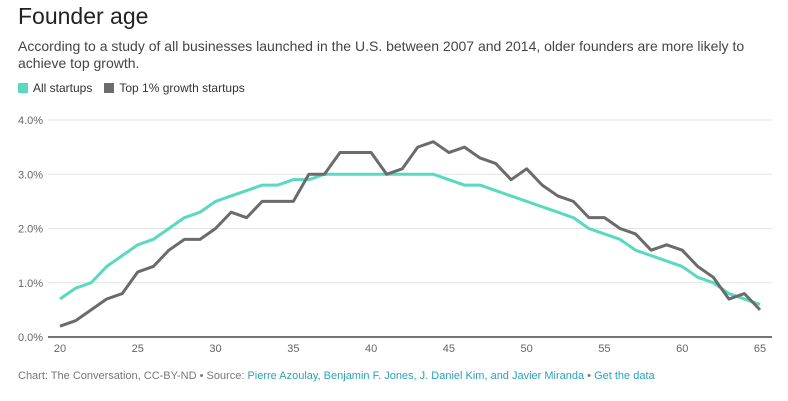  I want to click on legend-label: Top 1% growth startups, so click(182, 88).